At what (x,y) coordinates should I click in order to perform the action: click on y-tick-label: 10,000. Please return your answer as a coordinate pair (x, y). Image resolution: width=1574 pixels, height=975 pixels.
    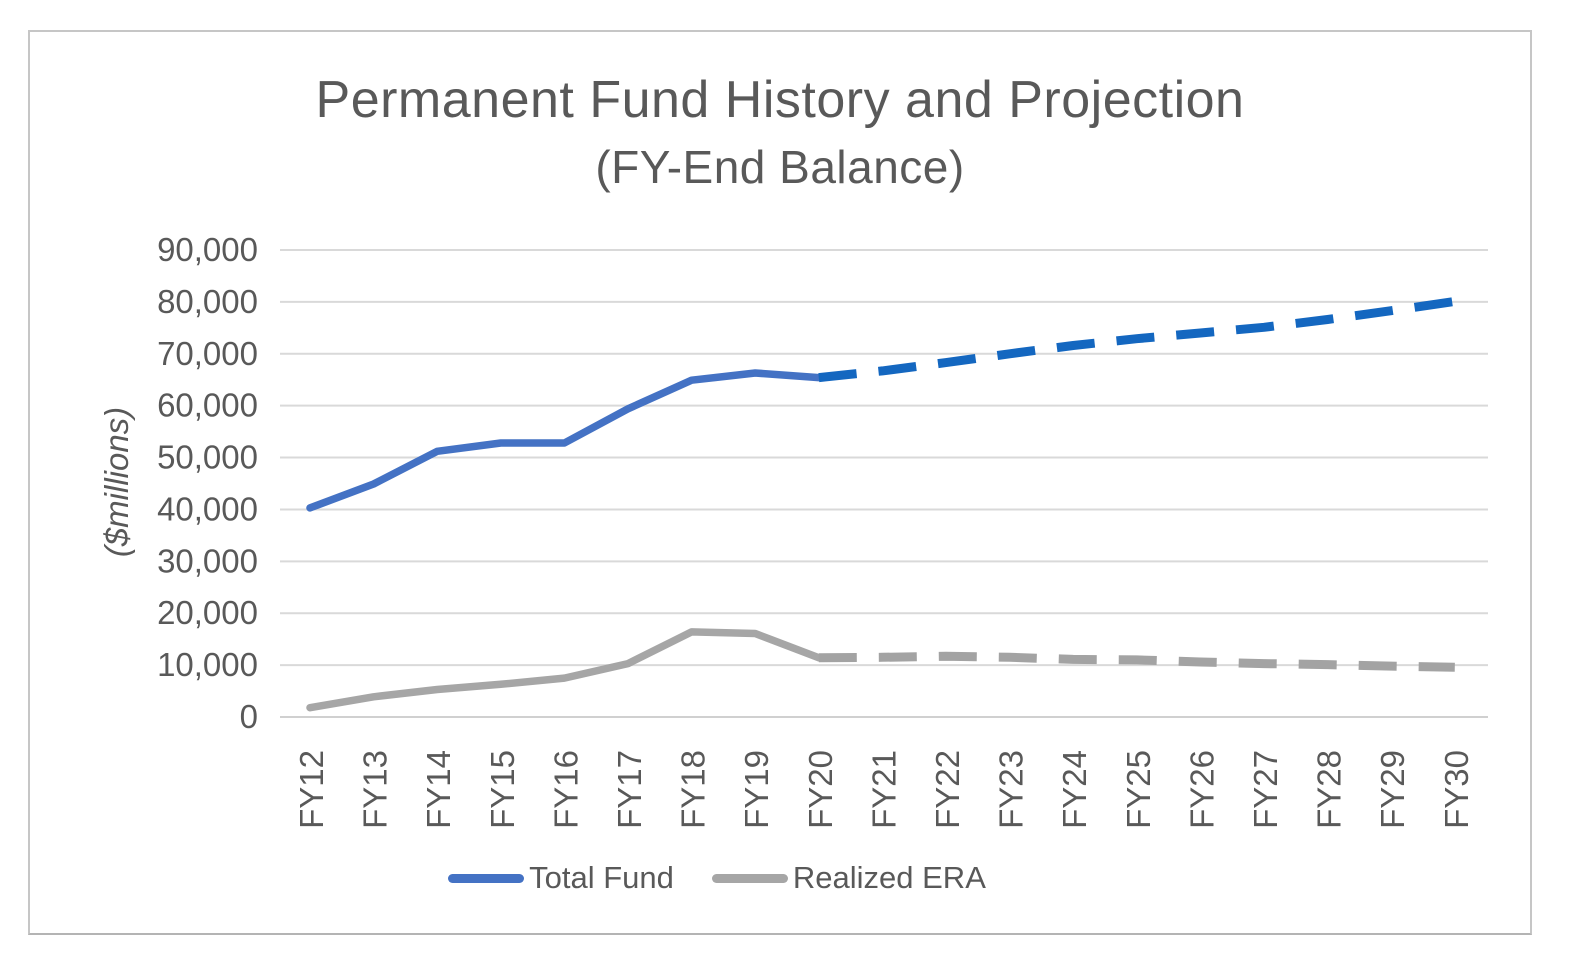
    Looking at the image, I should click on (207, 664).